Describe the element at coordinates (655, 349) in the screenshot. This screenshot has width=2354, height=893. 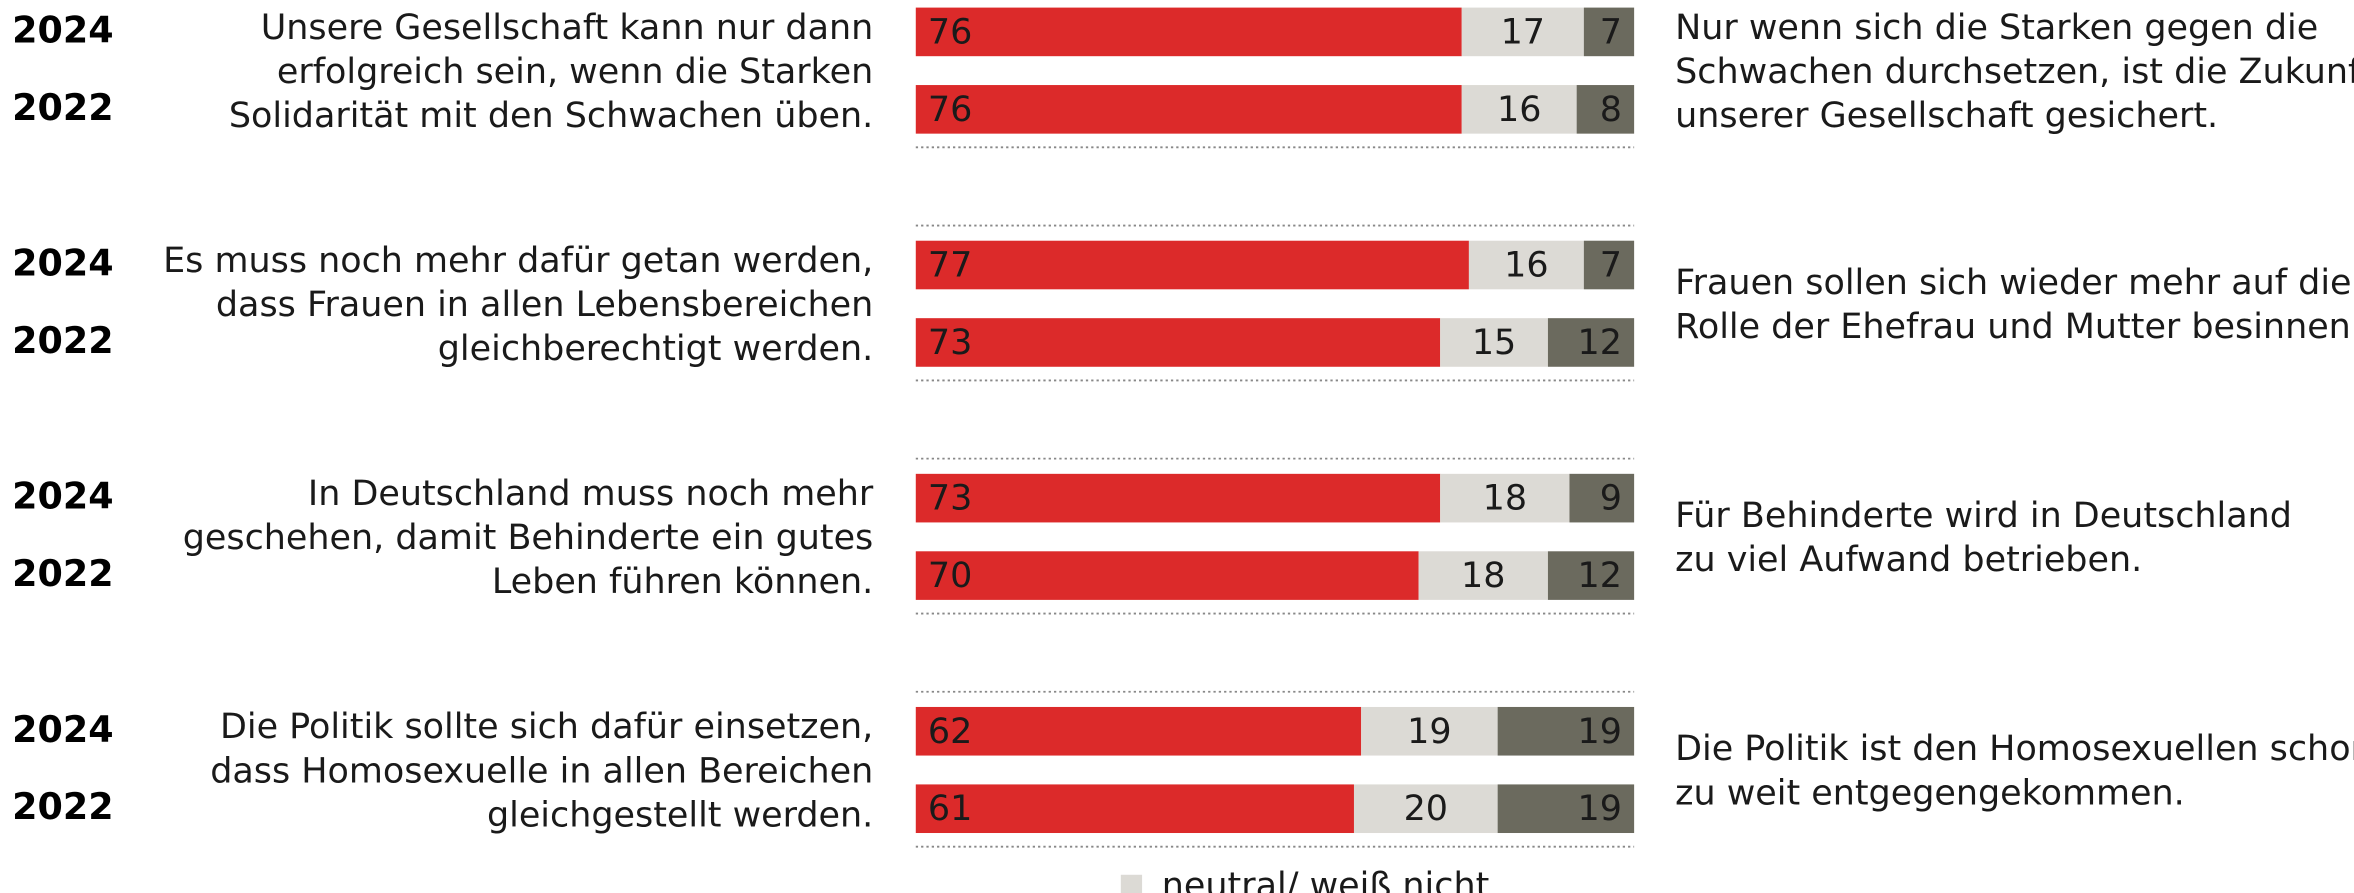
I see `left-statement: gleichberechtigt werden.` at that location.